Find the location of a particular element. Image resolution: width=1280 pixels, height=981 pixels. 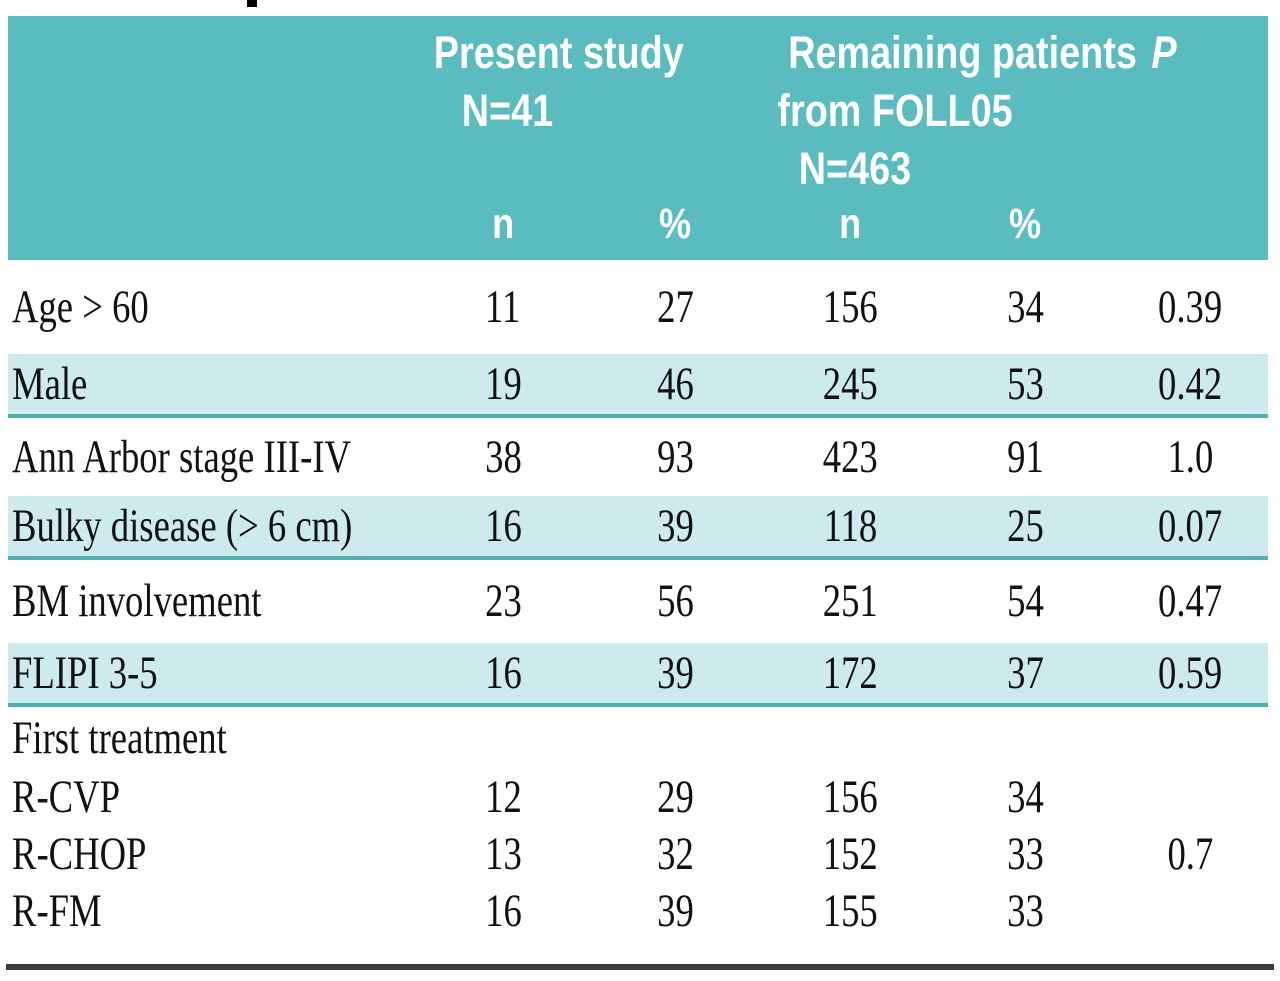

value-cell: 19 is located at coordinates (495, 386).